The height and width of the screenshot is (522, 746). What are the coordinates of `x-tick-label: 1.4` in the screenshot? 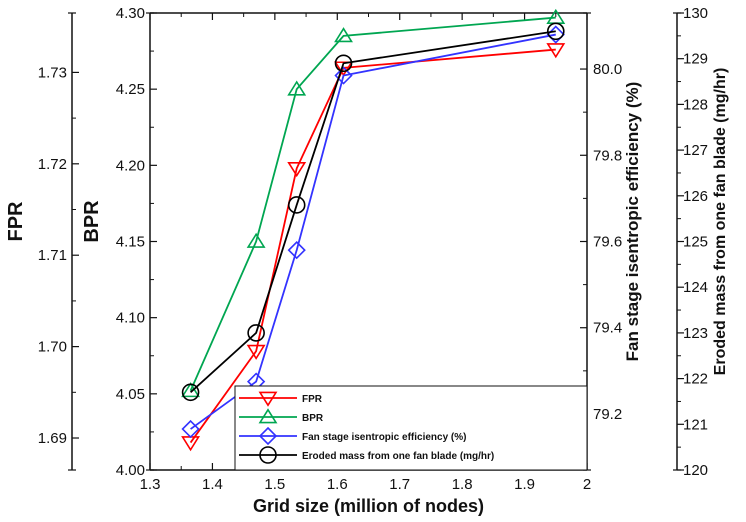 It's located at (212, 484).